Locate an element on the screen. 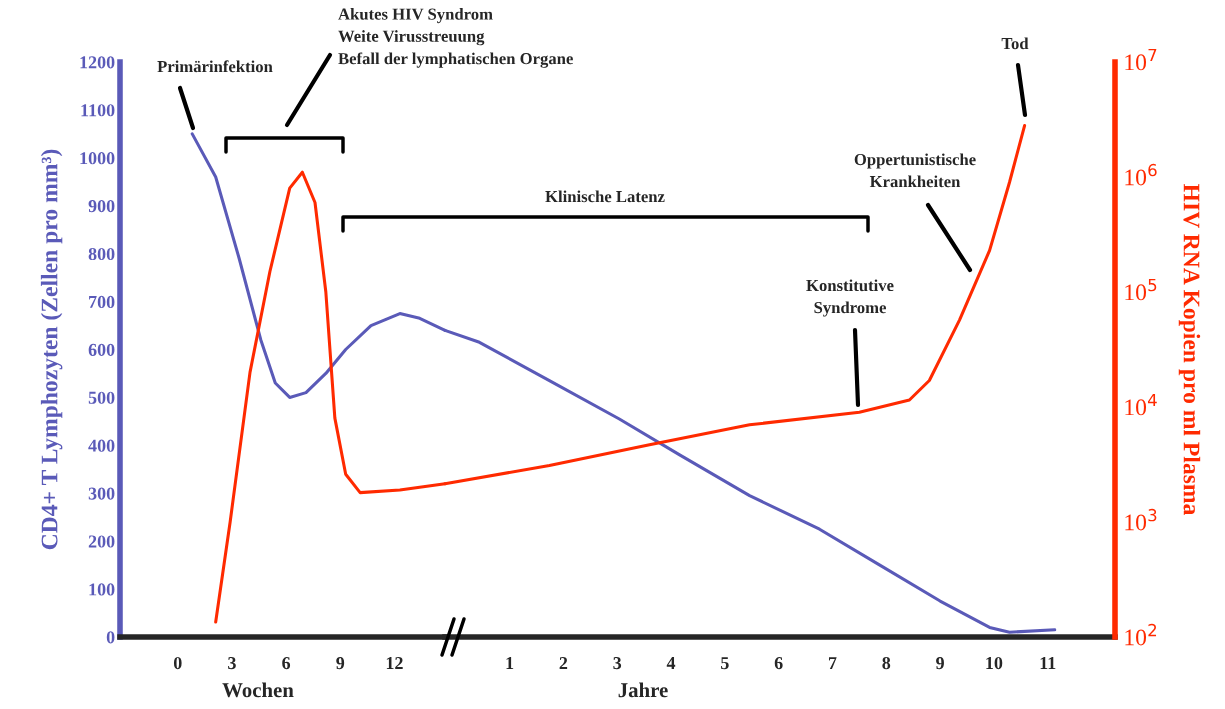 Image resolution: width=1225 pixels, height=709 pixels. text: Tod is located at coordinates (1015, 43).